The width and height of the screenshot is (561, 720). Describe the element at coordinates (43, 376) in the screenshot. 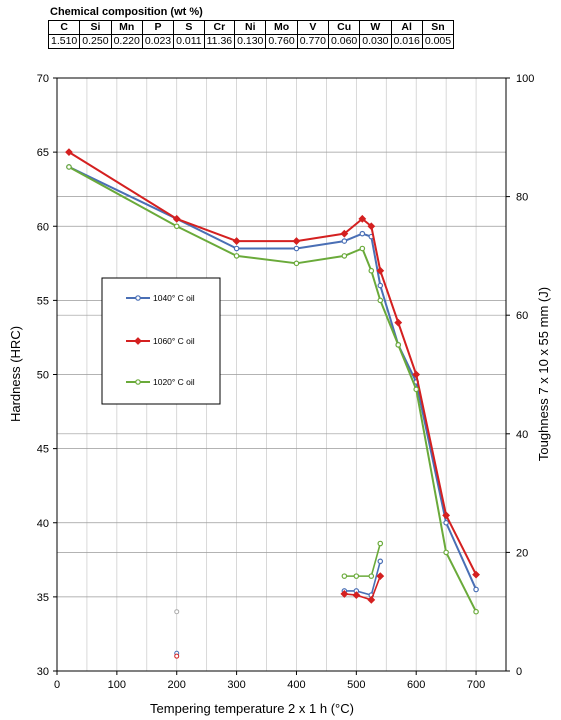

I see `y-tick-label: 50` at that location.